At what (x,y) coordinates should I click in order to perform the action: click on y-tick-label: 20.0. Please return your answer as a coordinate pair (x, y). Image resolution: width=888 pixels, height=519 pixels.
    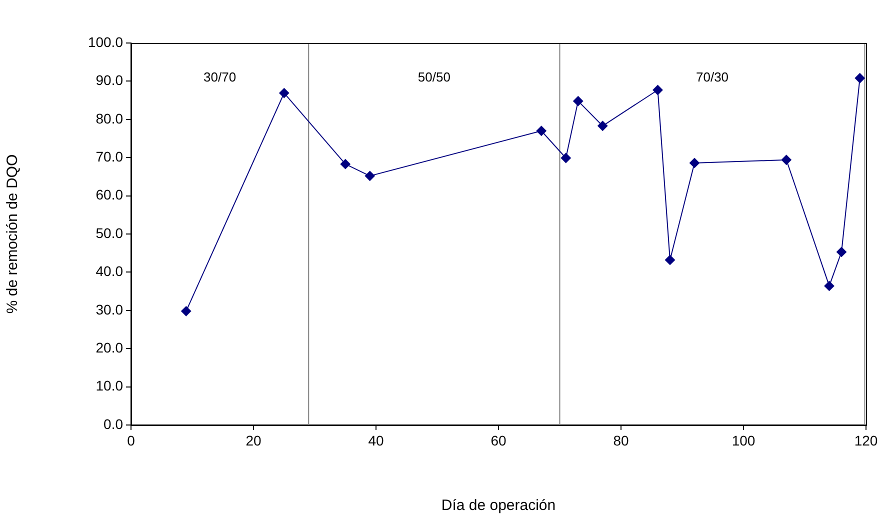
    Looking at the image, I should click on (110, 347).